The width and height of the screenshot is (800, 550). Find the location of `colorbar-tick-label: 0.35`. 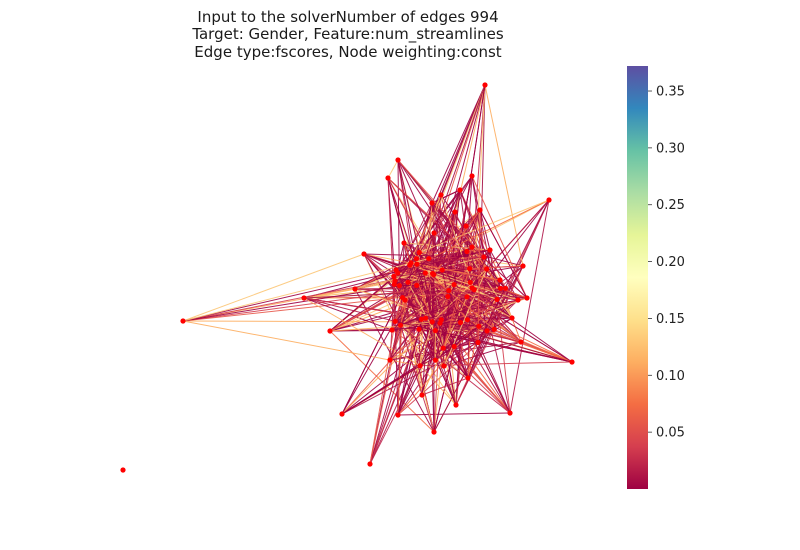

colorbar-tick-label: 0.35 is located at coordinates (670, 92).